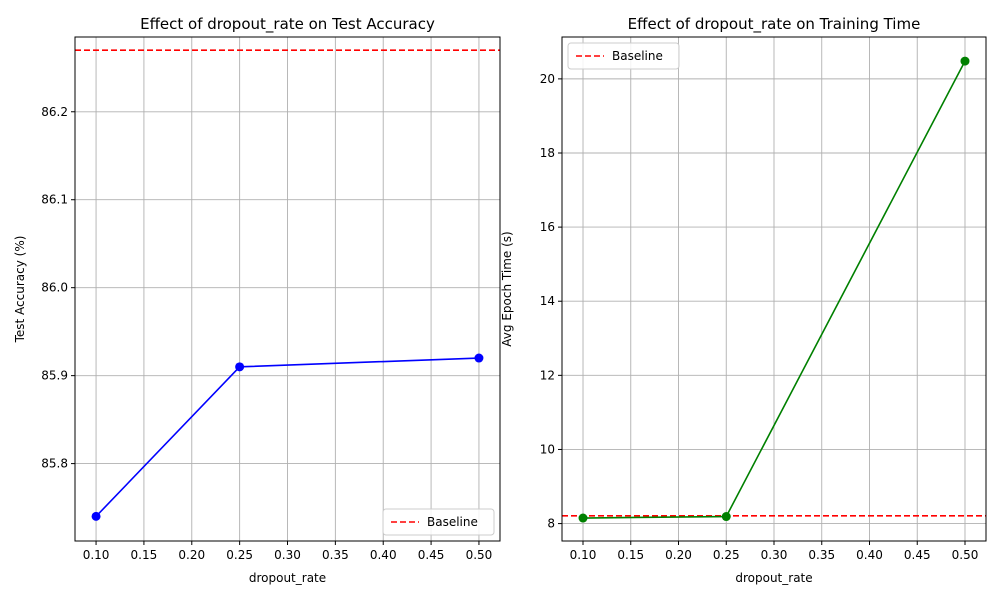 This screenshot has height=600, width=1000. I want to click on y-ticks: 8 10 12 14 16 18 20, so click(551, 301).